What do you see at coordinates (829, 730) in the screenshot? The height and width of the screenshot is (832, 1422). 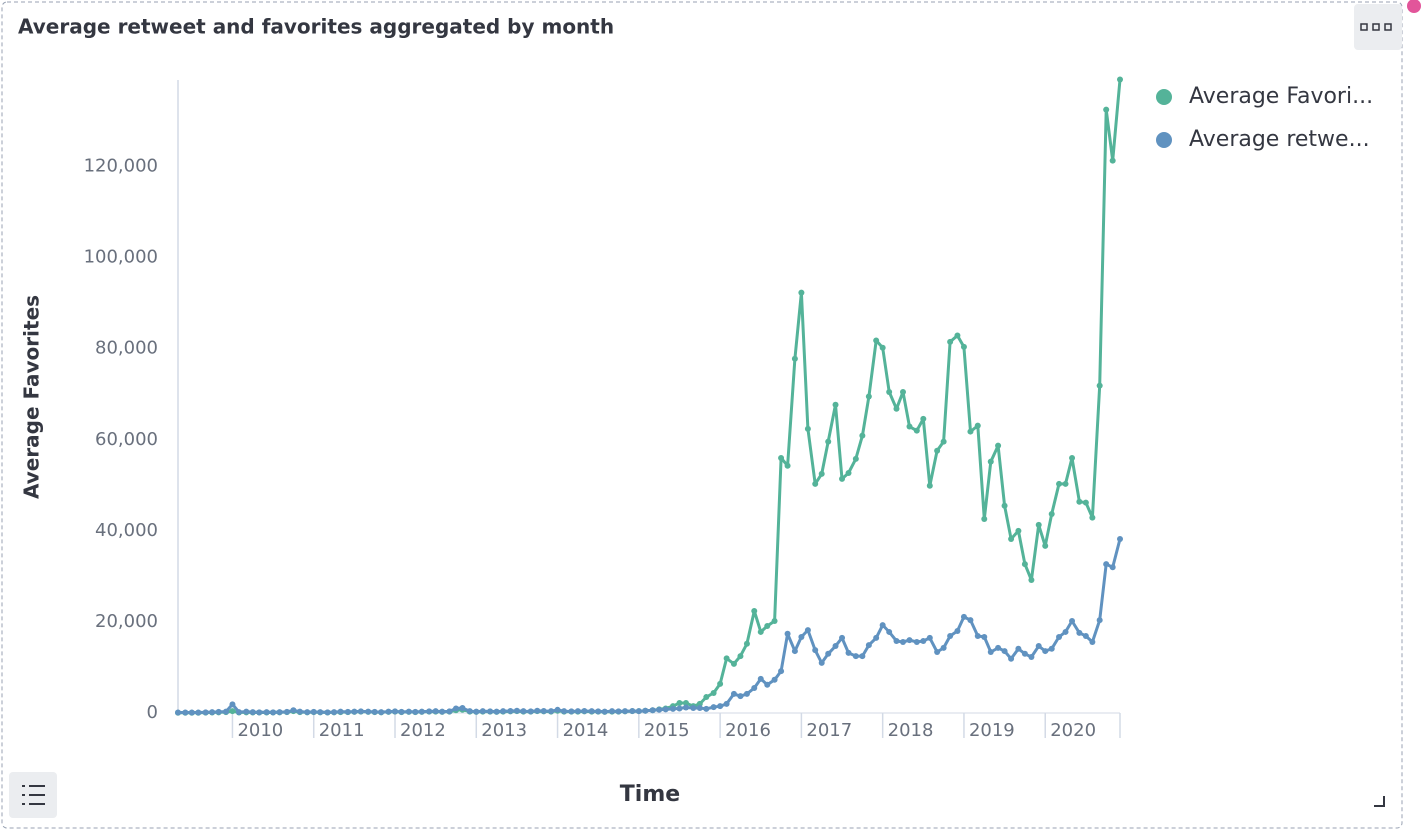 I see `x-tick-label: 2017` at bounding box center [829, 730].